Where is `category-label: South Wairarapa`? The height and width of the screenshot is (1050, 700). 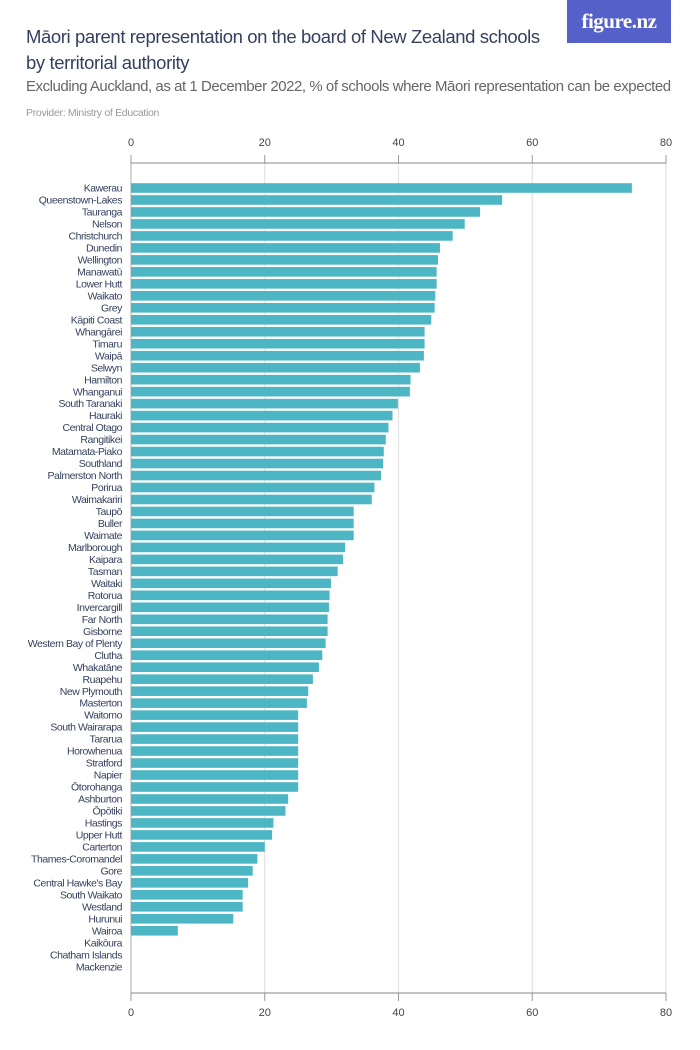
category-label: South Wairarapa is located at coordinates (86, 728).